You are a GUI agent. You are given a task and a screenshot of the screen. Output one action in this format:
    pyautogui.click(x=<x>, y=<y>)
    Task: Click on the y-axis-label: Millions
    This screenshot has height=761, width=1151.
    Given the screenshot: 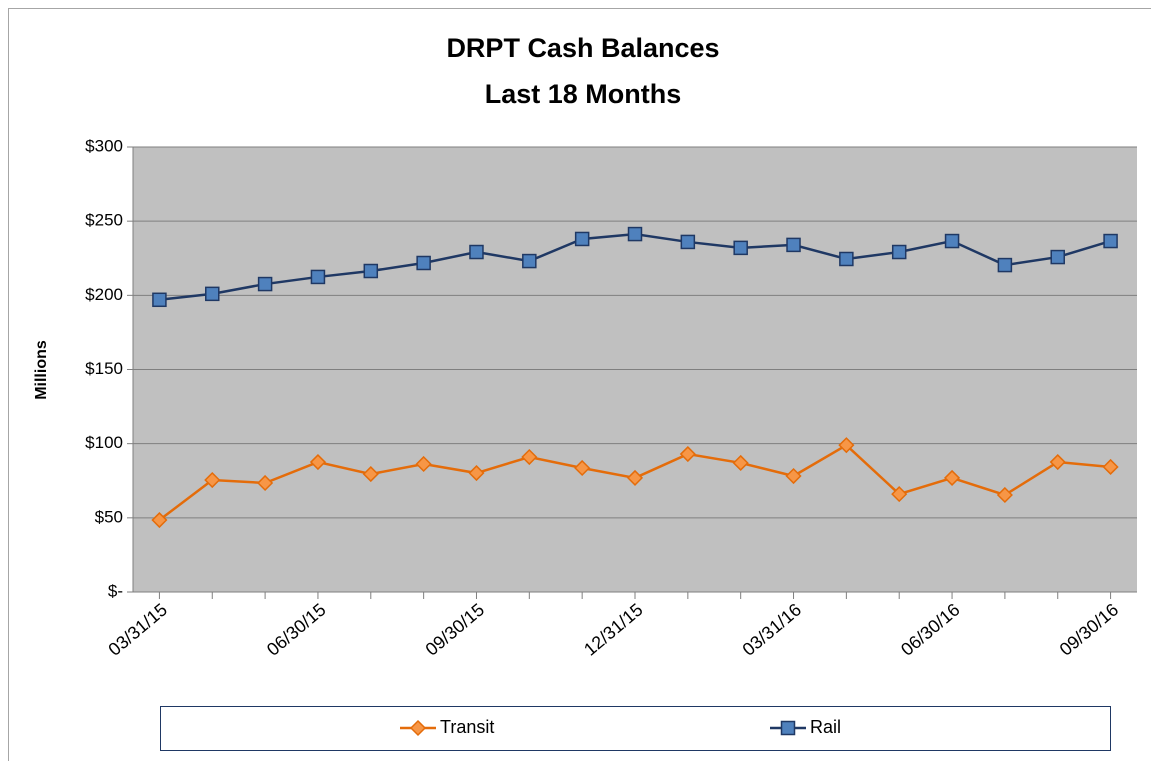 What is the action you would take?
    pyautogui.click(x=41, y=370)
    